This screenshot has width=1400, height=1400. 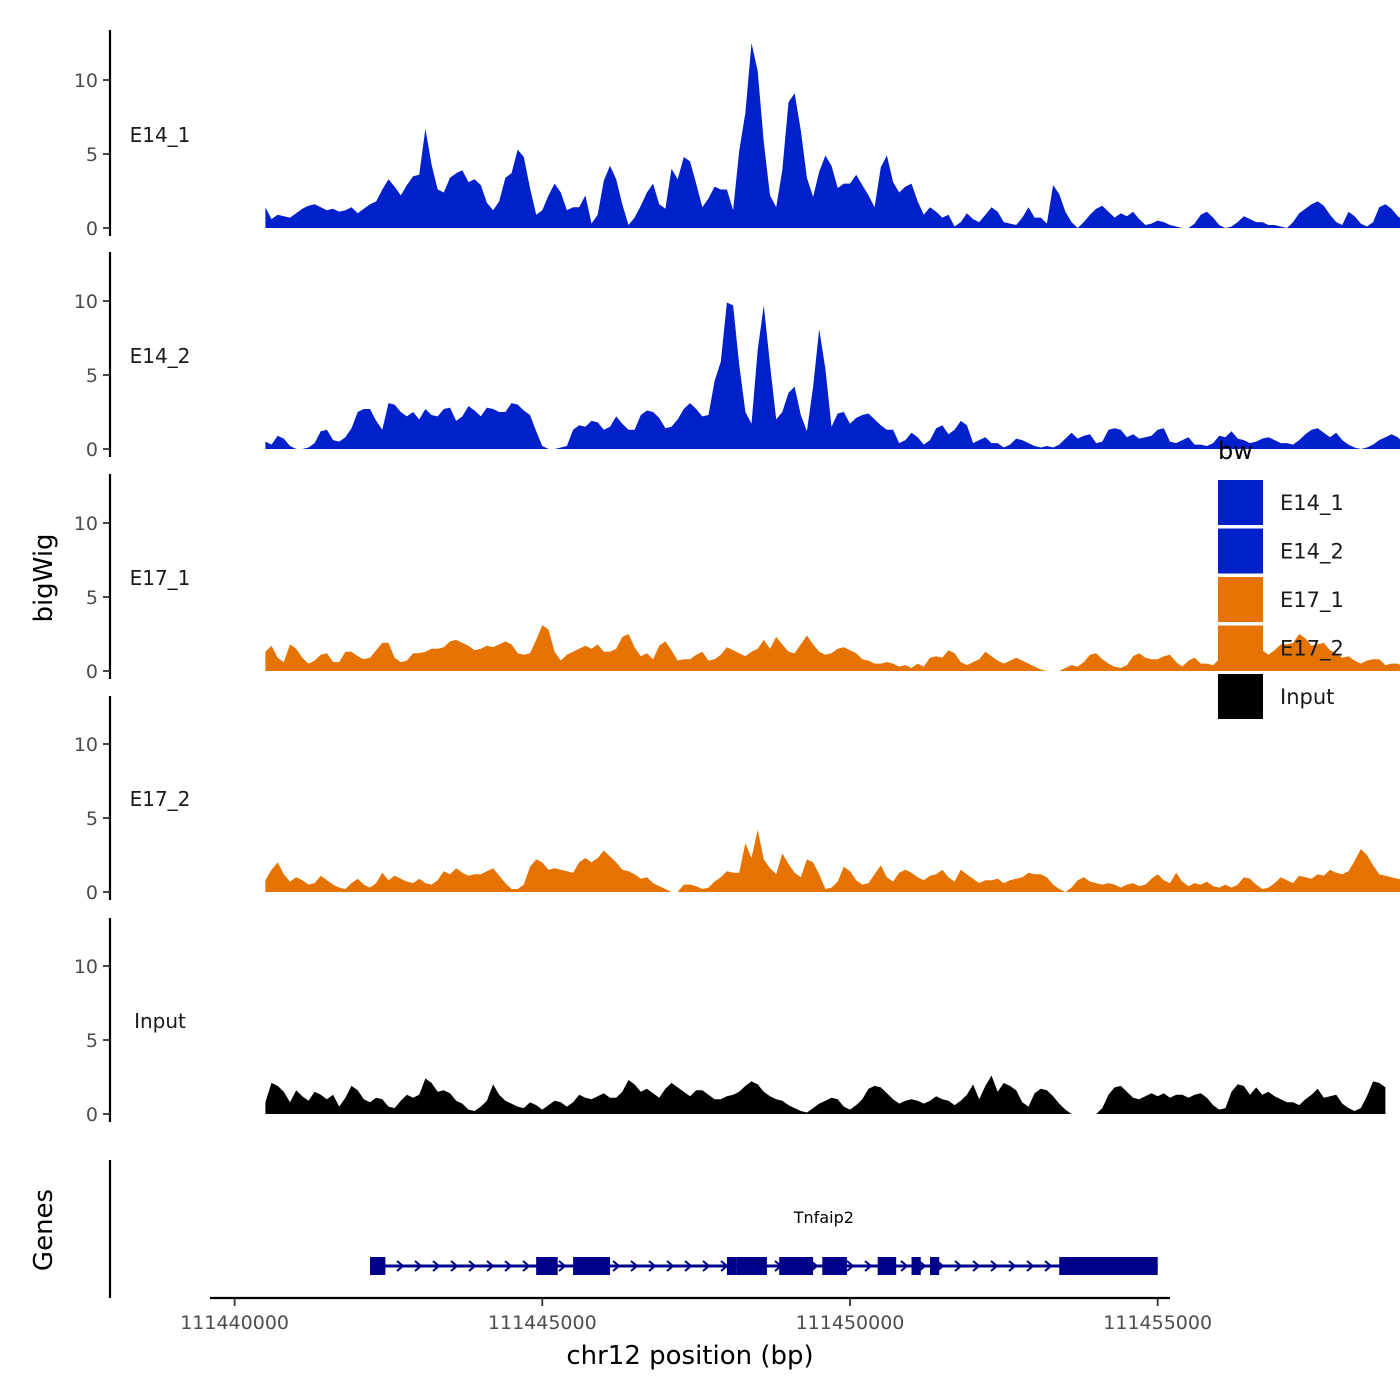 I want to click on legend-item-e17-2: E17_2, so click(x=1281, y=648).